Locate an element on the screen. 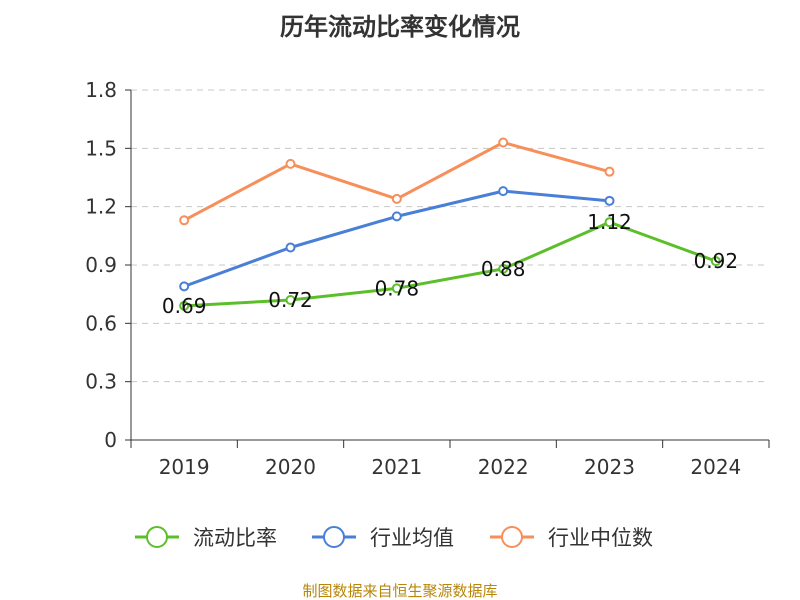 This screenshot has width=800, height=600. legend: 流动比率 行业均值 行业中位数 is located at coordinates (394, 538).